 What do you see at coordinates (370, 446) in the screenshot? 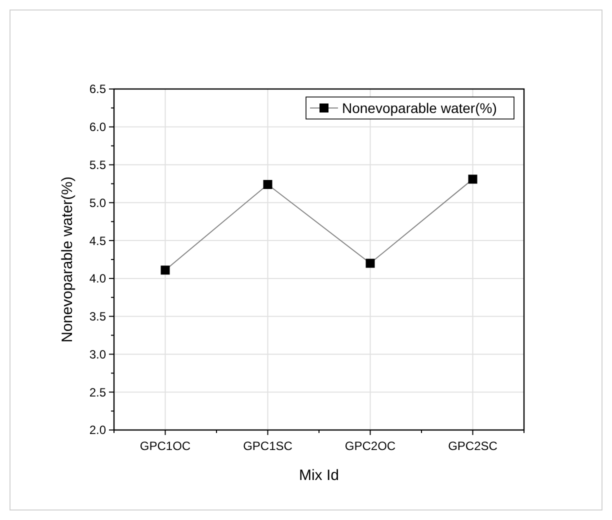
I see `x-tick-label: GPC2OC` at bounding box center [370, 446].